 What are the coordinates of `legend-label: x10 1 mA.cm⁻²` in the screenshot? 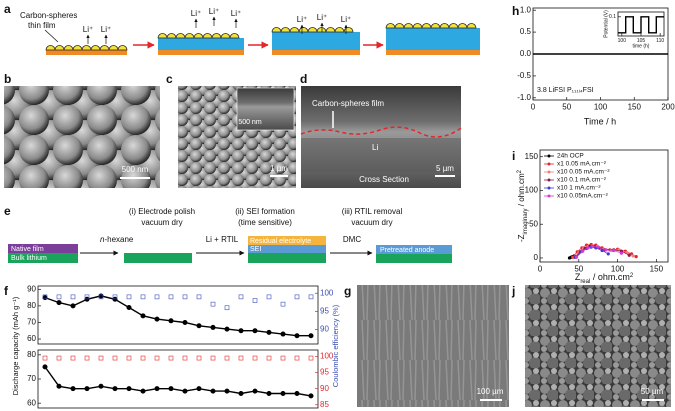 It's located at (579, 188).